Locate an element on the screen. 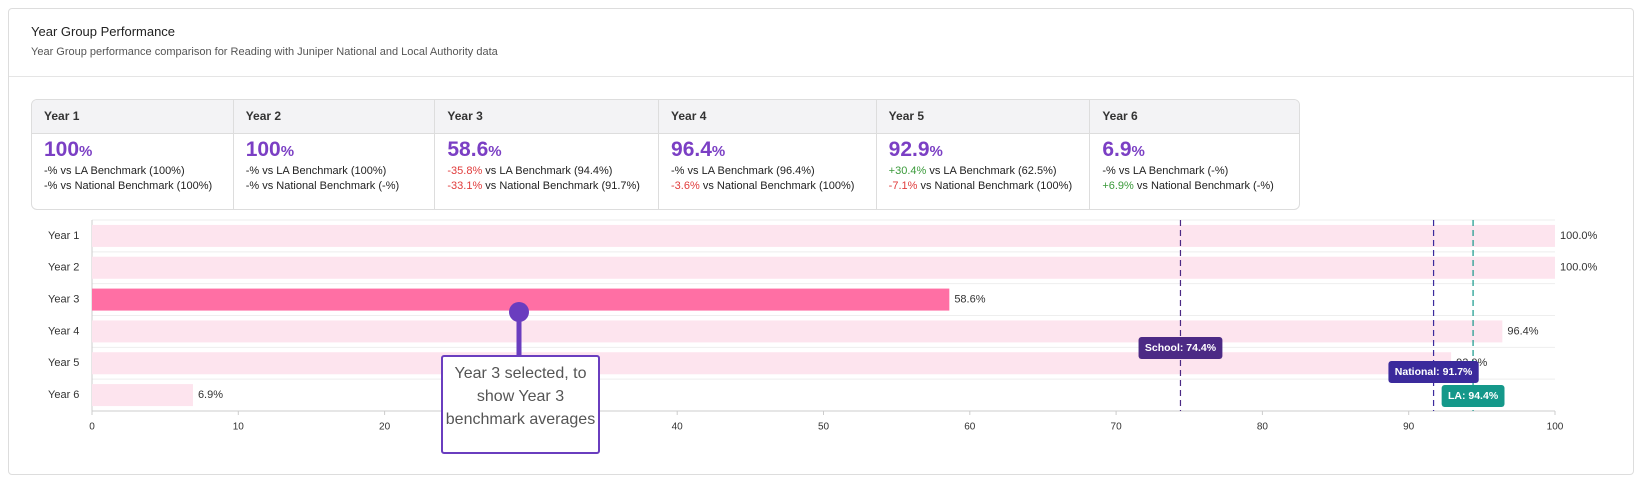 Image resolution: width=1646 pixels, height=487 pixels. benchmark-line: -% vs LA Benchmark (96.4%) is located at coordinates (767, 171).